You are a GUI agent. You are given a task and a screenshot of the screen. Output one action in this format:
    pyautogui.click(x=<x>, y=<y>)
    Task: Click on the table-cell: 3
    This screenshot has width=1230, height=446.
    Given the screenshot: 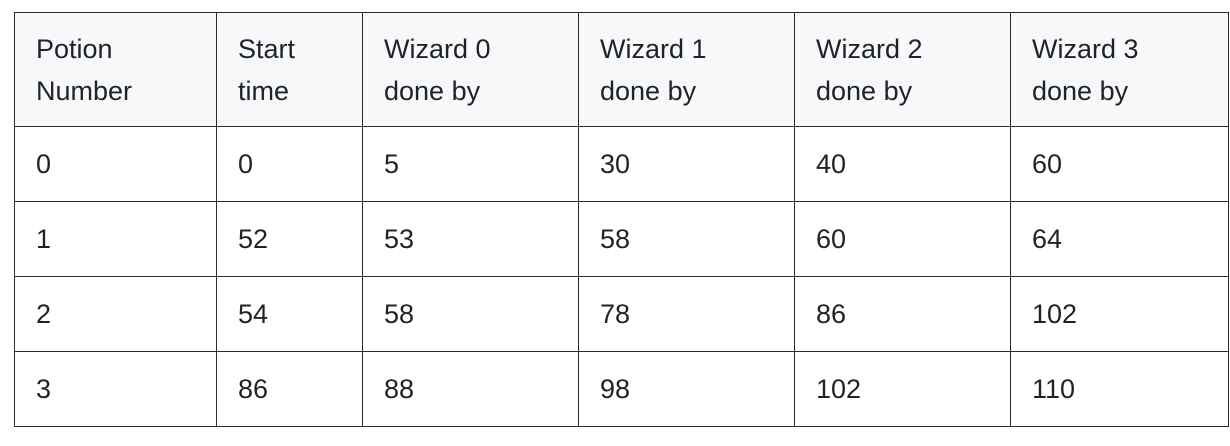 What is the action you would take?
    pyautogui.click(x=115, y=389)
    